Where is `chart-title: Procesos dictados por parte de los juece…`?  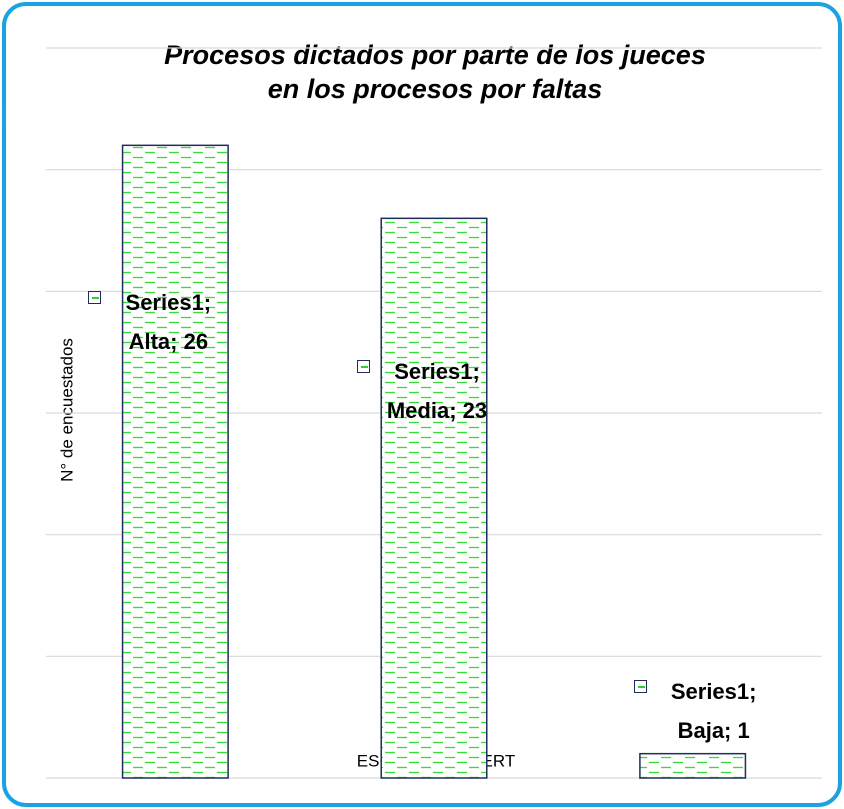
chart-title: Procesos dictados por parte de los juece… is located at coordinates (435, 72).